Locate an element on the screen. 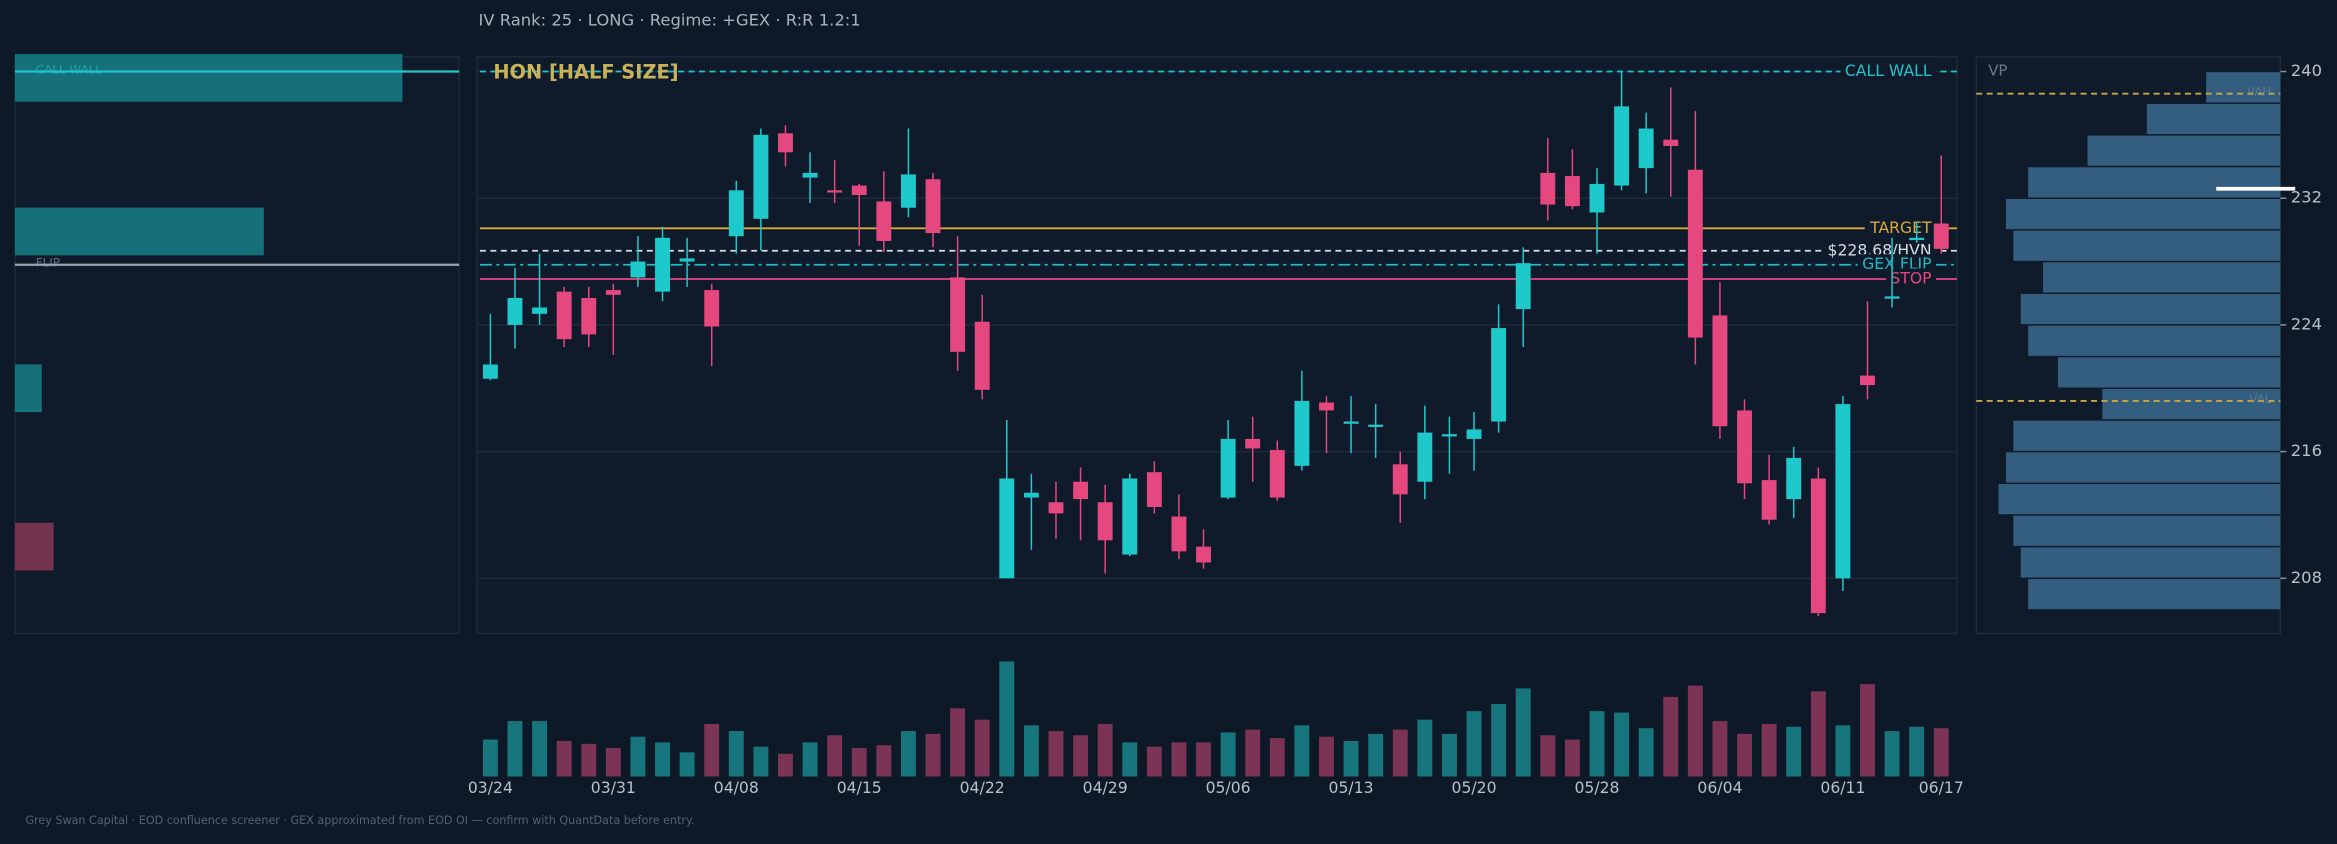  y-tick-label: 232 is located at coordinates (2306, 197).